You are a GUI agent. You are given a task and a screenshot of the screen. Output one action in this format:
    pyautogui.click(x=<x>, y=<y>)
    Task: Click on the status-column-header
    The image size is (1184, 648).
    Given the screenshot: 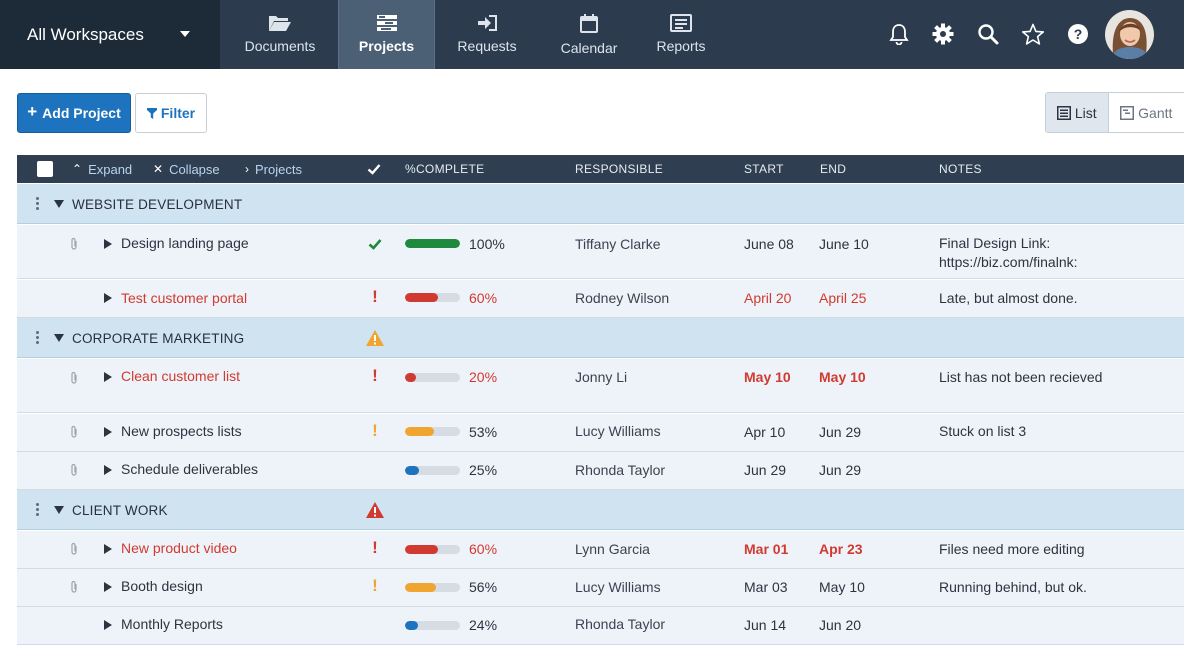 What is the action you would take?
    pyautogui.click(x=374, y=169)
    